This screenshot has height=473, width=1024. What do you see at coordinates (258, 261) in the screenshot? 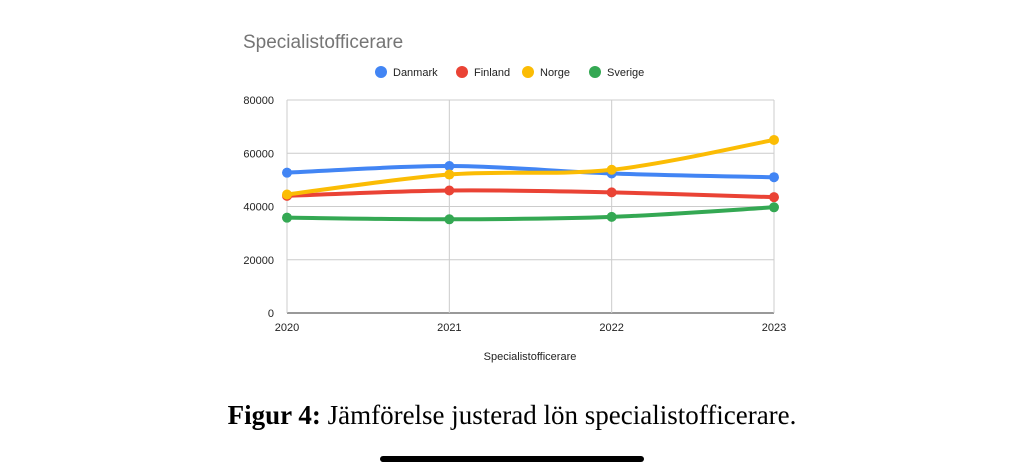
I see `y-tick-label: 20000` at bounding box center [258, 261].